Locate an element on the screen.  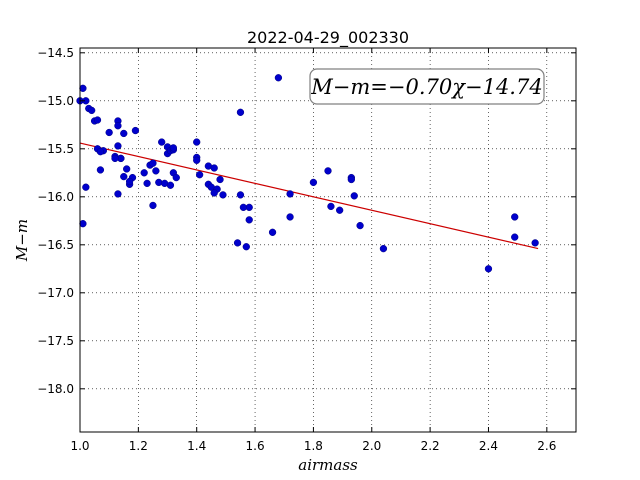
x-tick-label: 1.4 is located at coordinates (196, 446).